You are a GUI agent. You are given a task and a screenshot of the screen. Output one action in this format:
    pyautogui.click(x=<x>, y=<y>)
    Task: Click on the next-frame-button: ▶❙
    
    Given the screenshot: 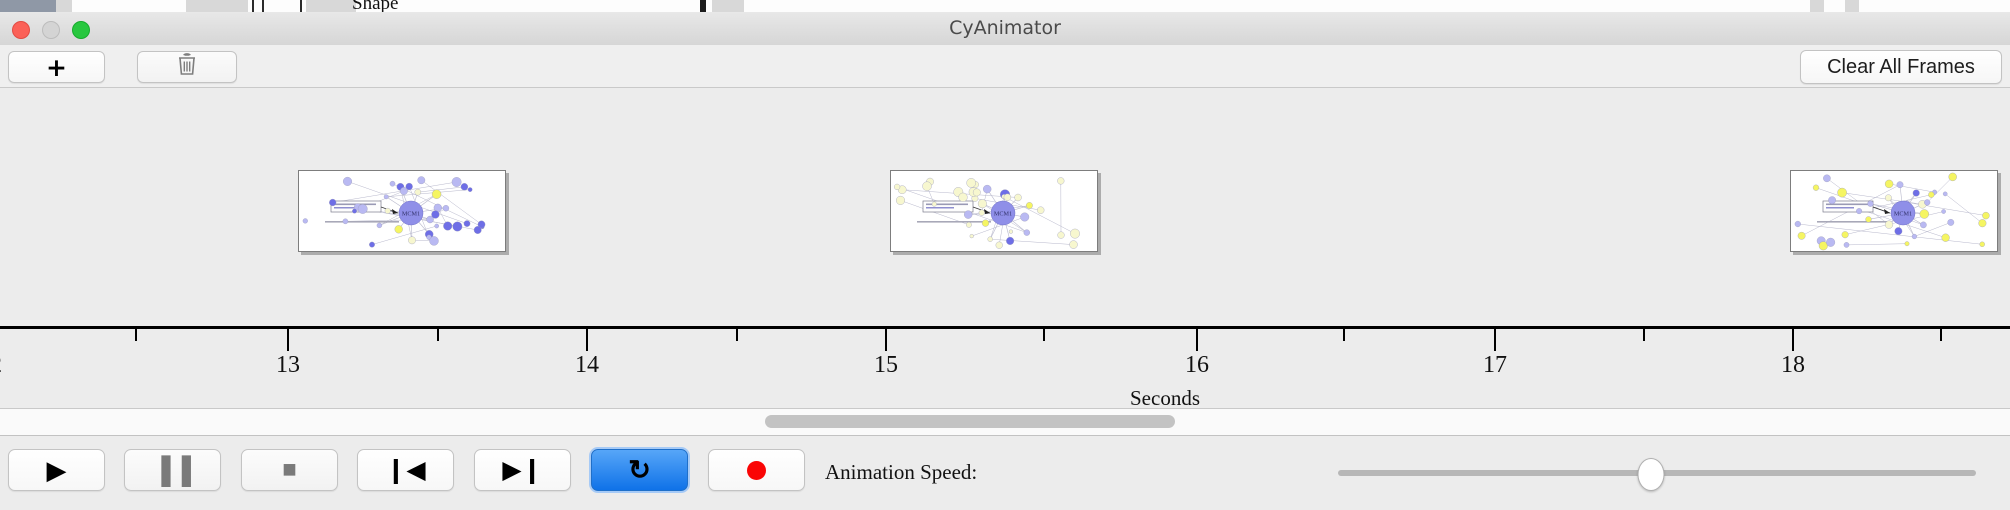 What is the action you would take?
    pyautogui.click(x=522, y=470)
    